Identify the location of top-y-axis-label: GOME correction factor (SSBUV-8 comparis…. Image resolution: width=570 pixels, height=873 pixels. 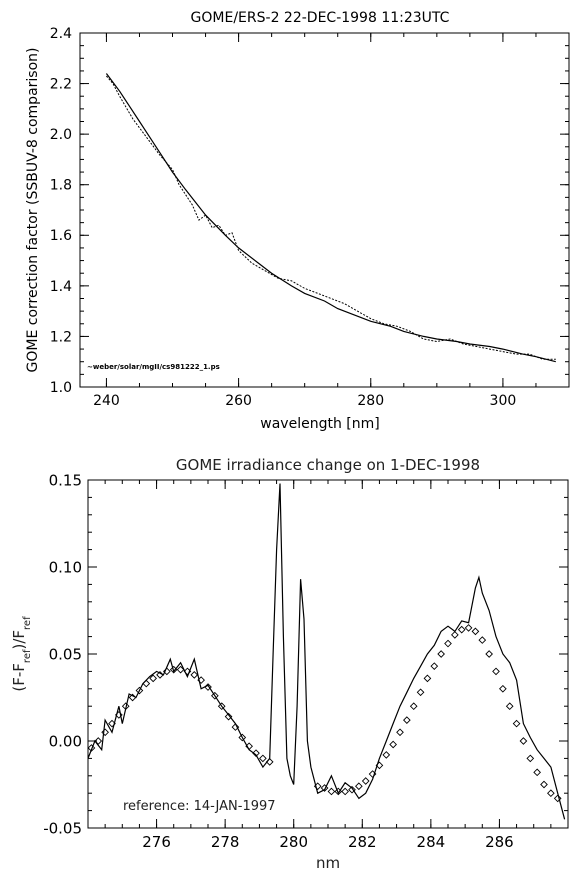
(33, 210).